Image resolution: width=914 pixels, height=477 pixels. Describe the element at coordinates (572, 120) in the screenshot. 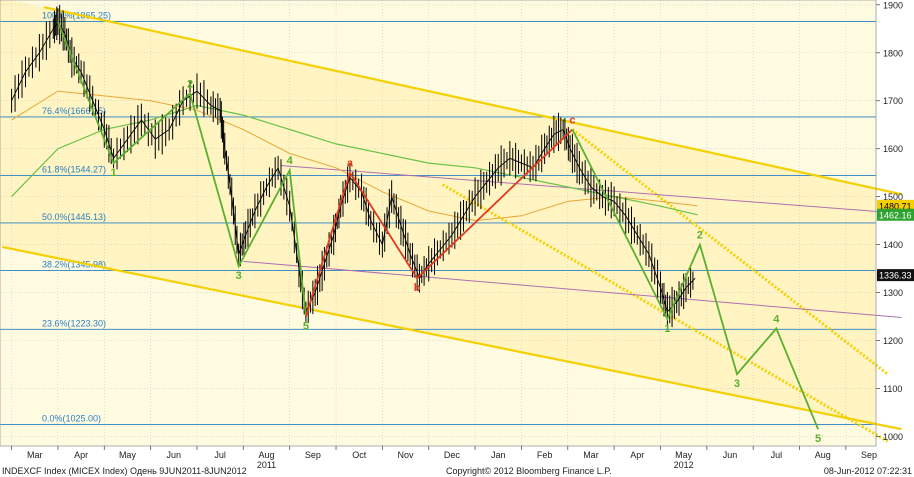

I see `corrective-wave-label: c` at that location.